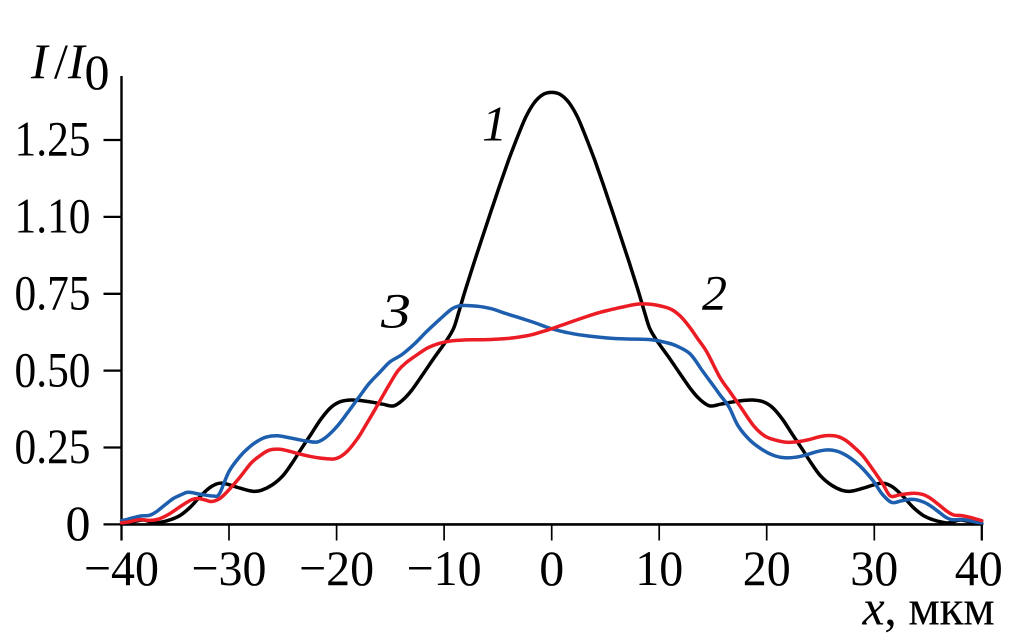 Image resolution: width=1012 pixels, height=644 pixels. Describe the element at coordinates (444, 568) in the screenshot. I see `svg-text: −10` at that location.